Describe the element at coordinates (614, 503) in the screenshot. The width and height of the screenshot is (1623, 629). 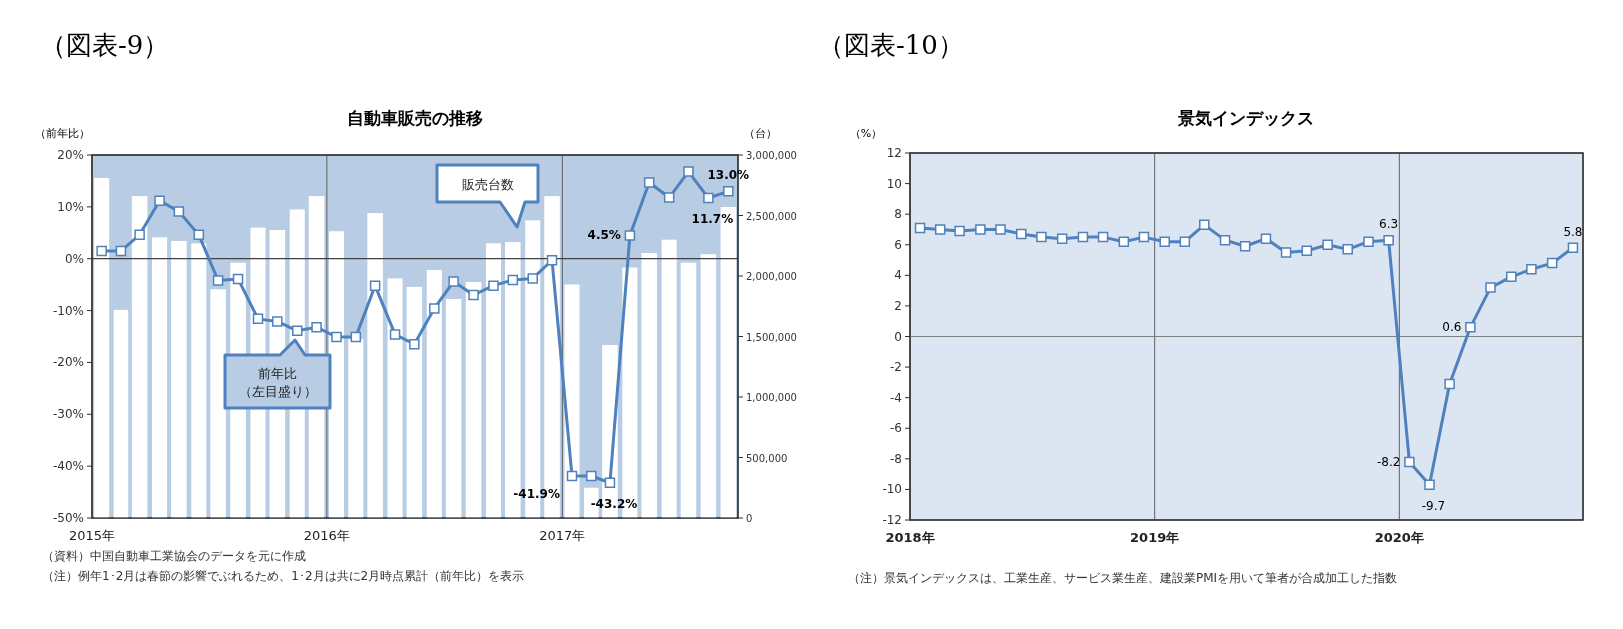
I see `data-label: -43.2%` at that location.